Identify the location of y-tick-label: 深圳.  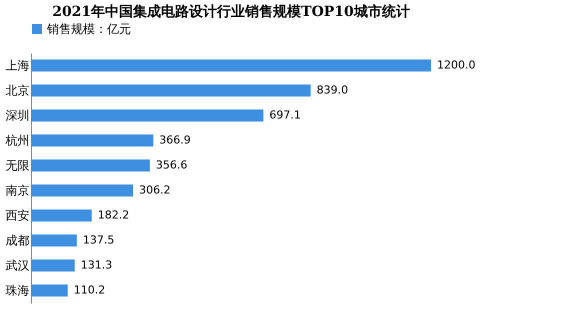
(18, 115).